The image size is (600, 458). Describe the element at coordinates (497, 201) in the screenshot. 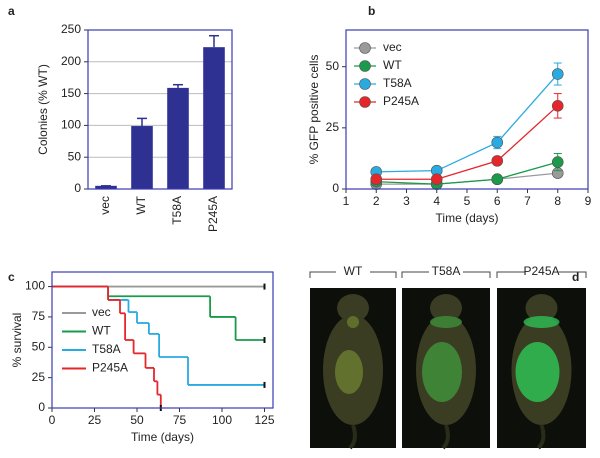

I see `x-tick-label: 6` at that location.